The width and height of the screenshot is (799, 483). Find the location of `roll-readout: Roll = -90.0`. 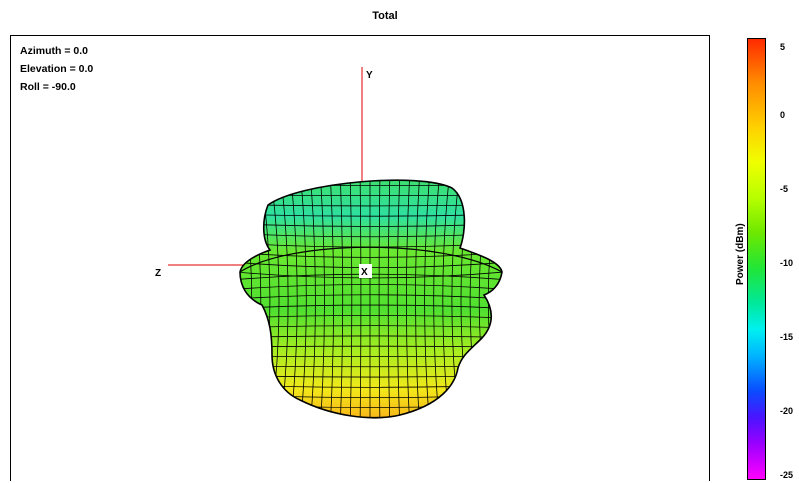

roll-readout: Roll = -90.0 is located at coordinates (48, 87).